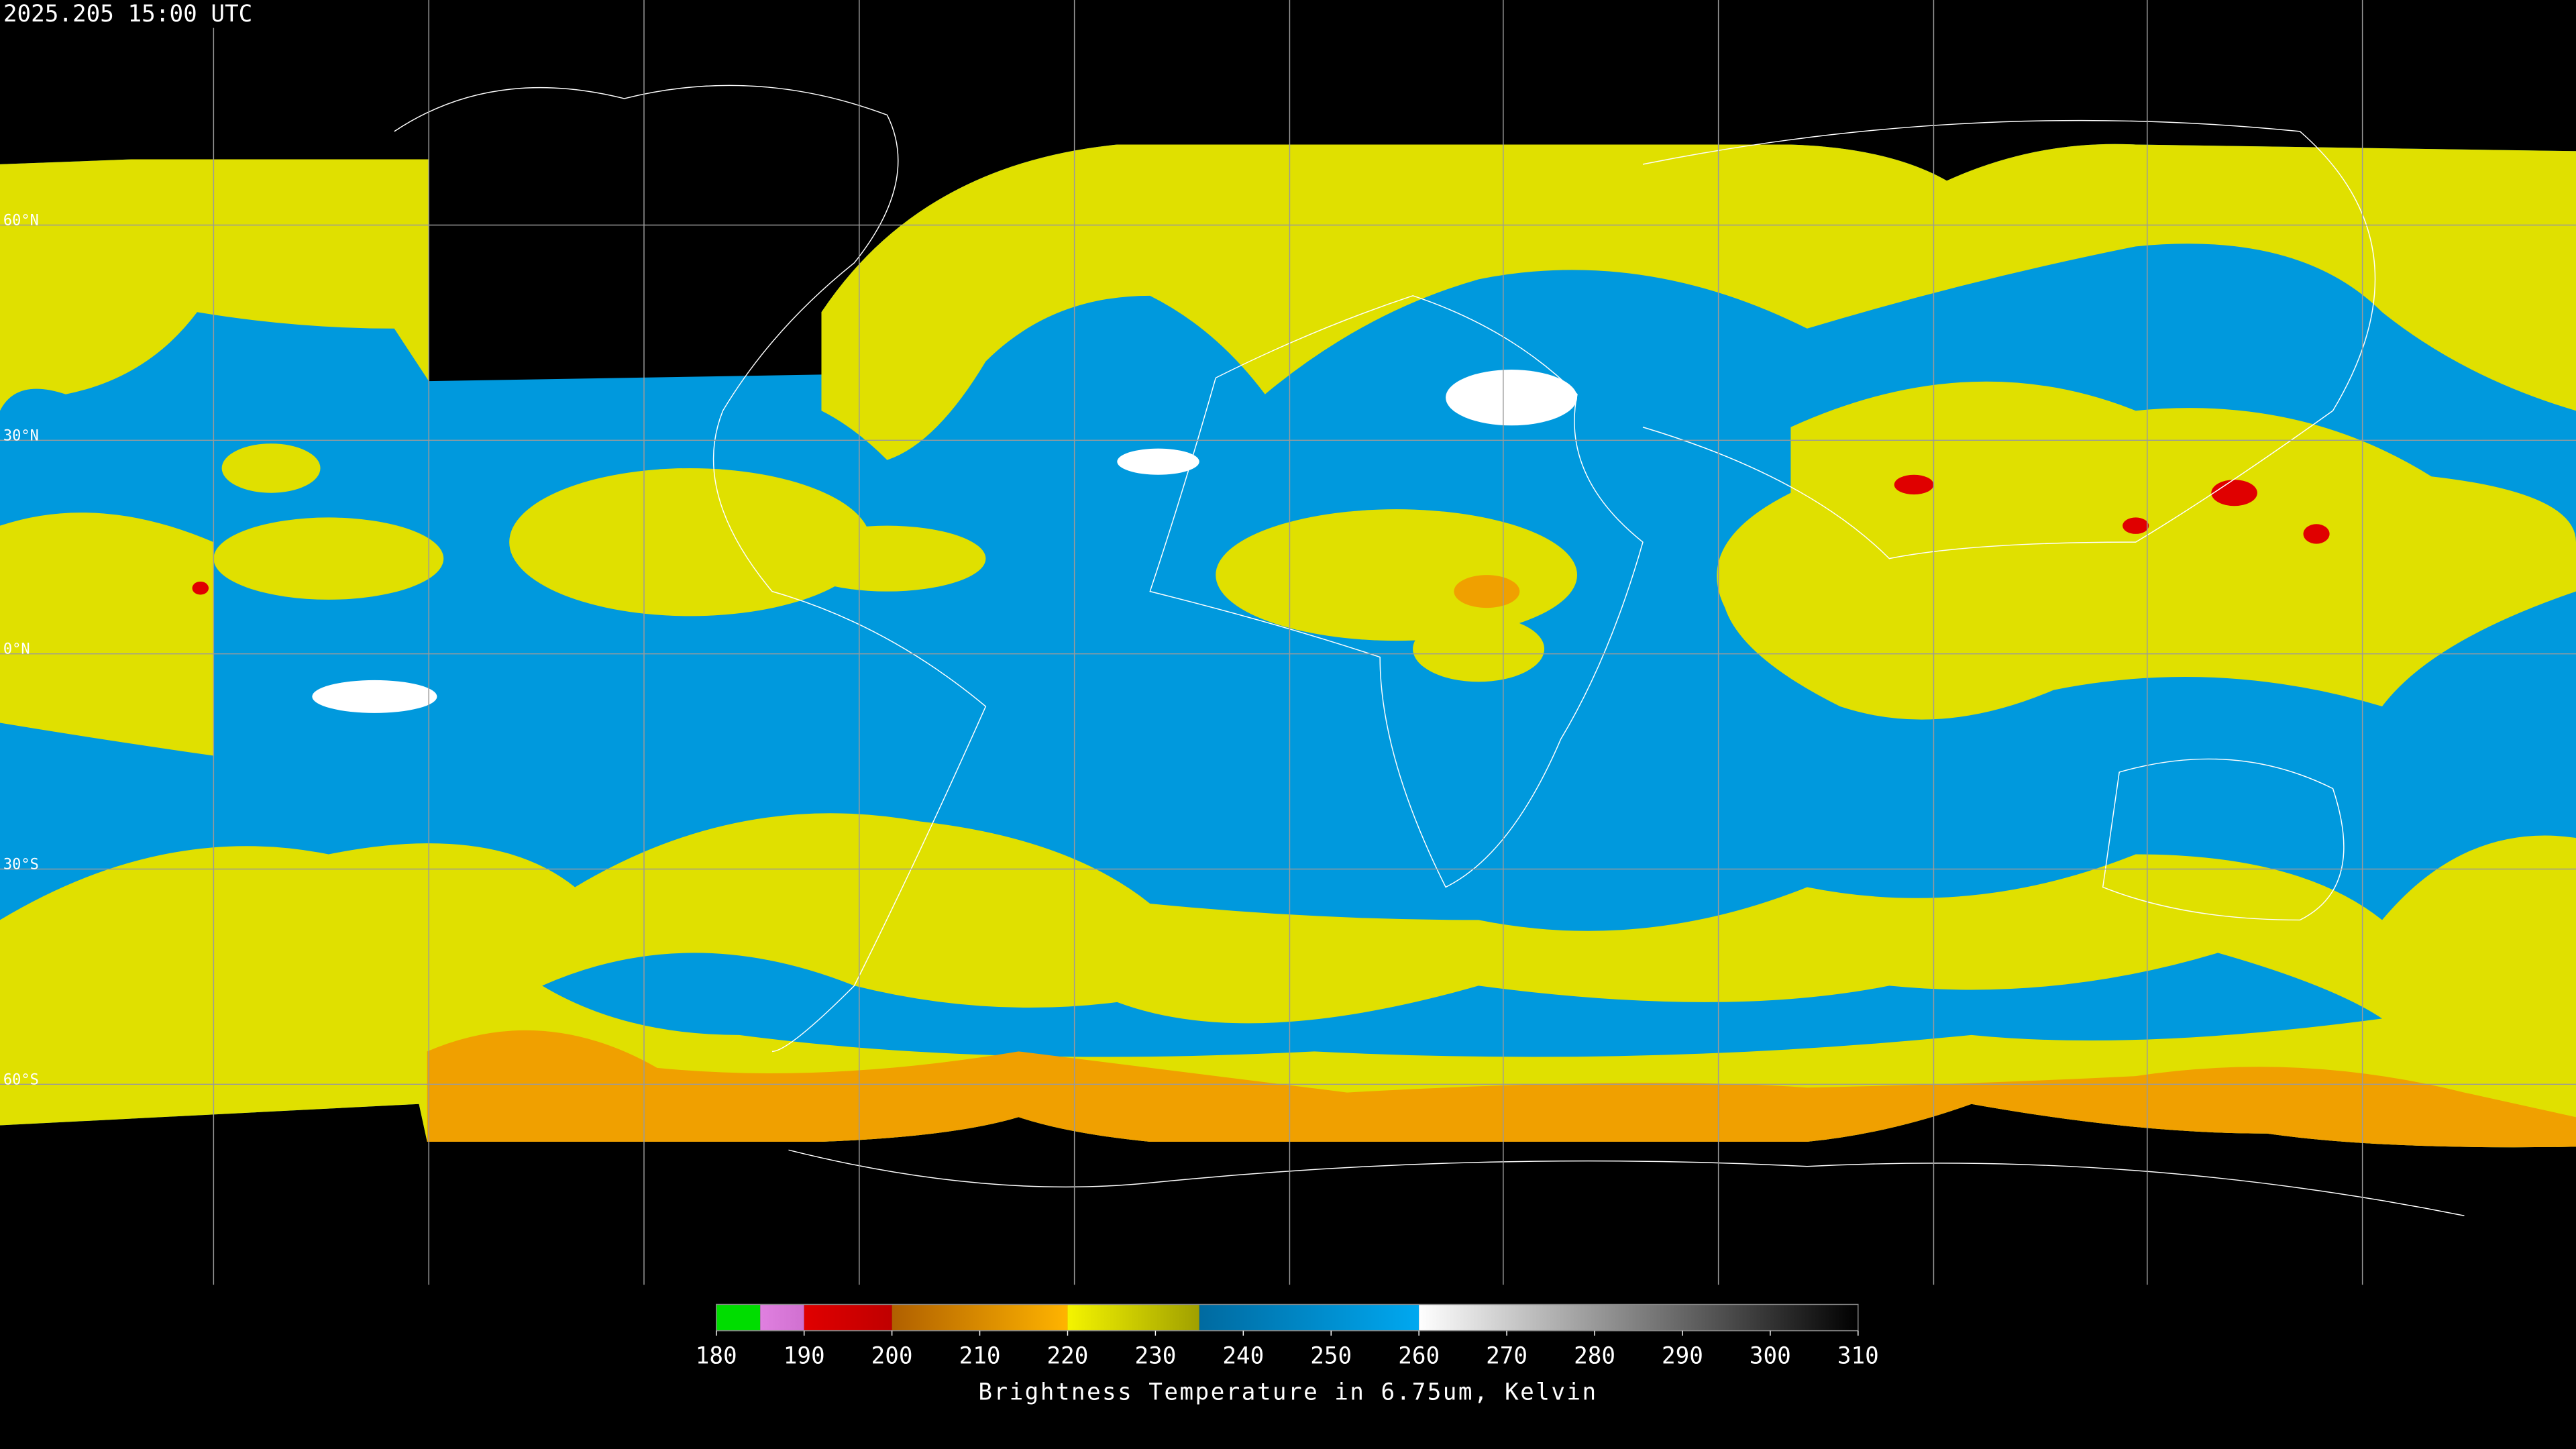 The image size is (2576, 1449). I want to click on title-backdrop, so click(148, 14).